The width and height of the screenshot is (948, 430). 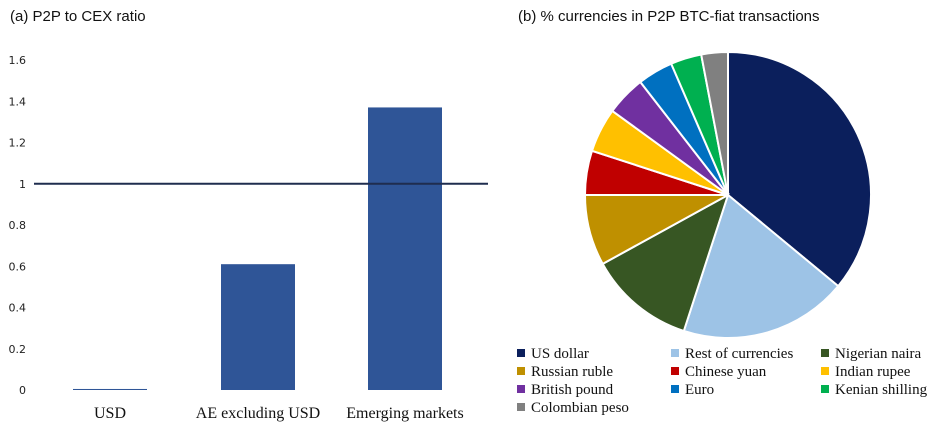 I want to click on x-tick-label: Emerging markets, so click(x=404, y=413).